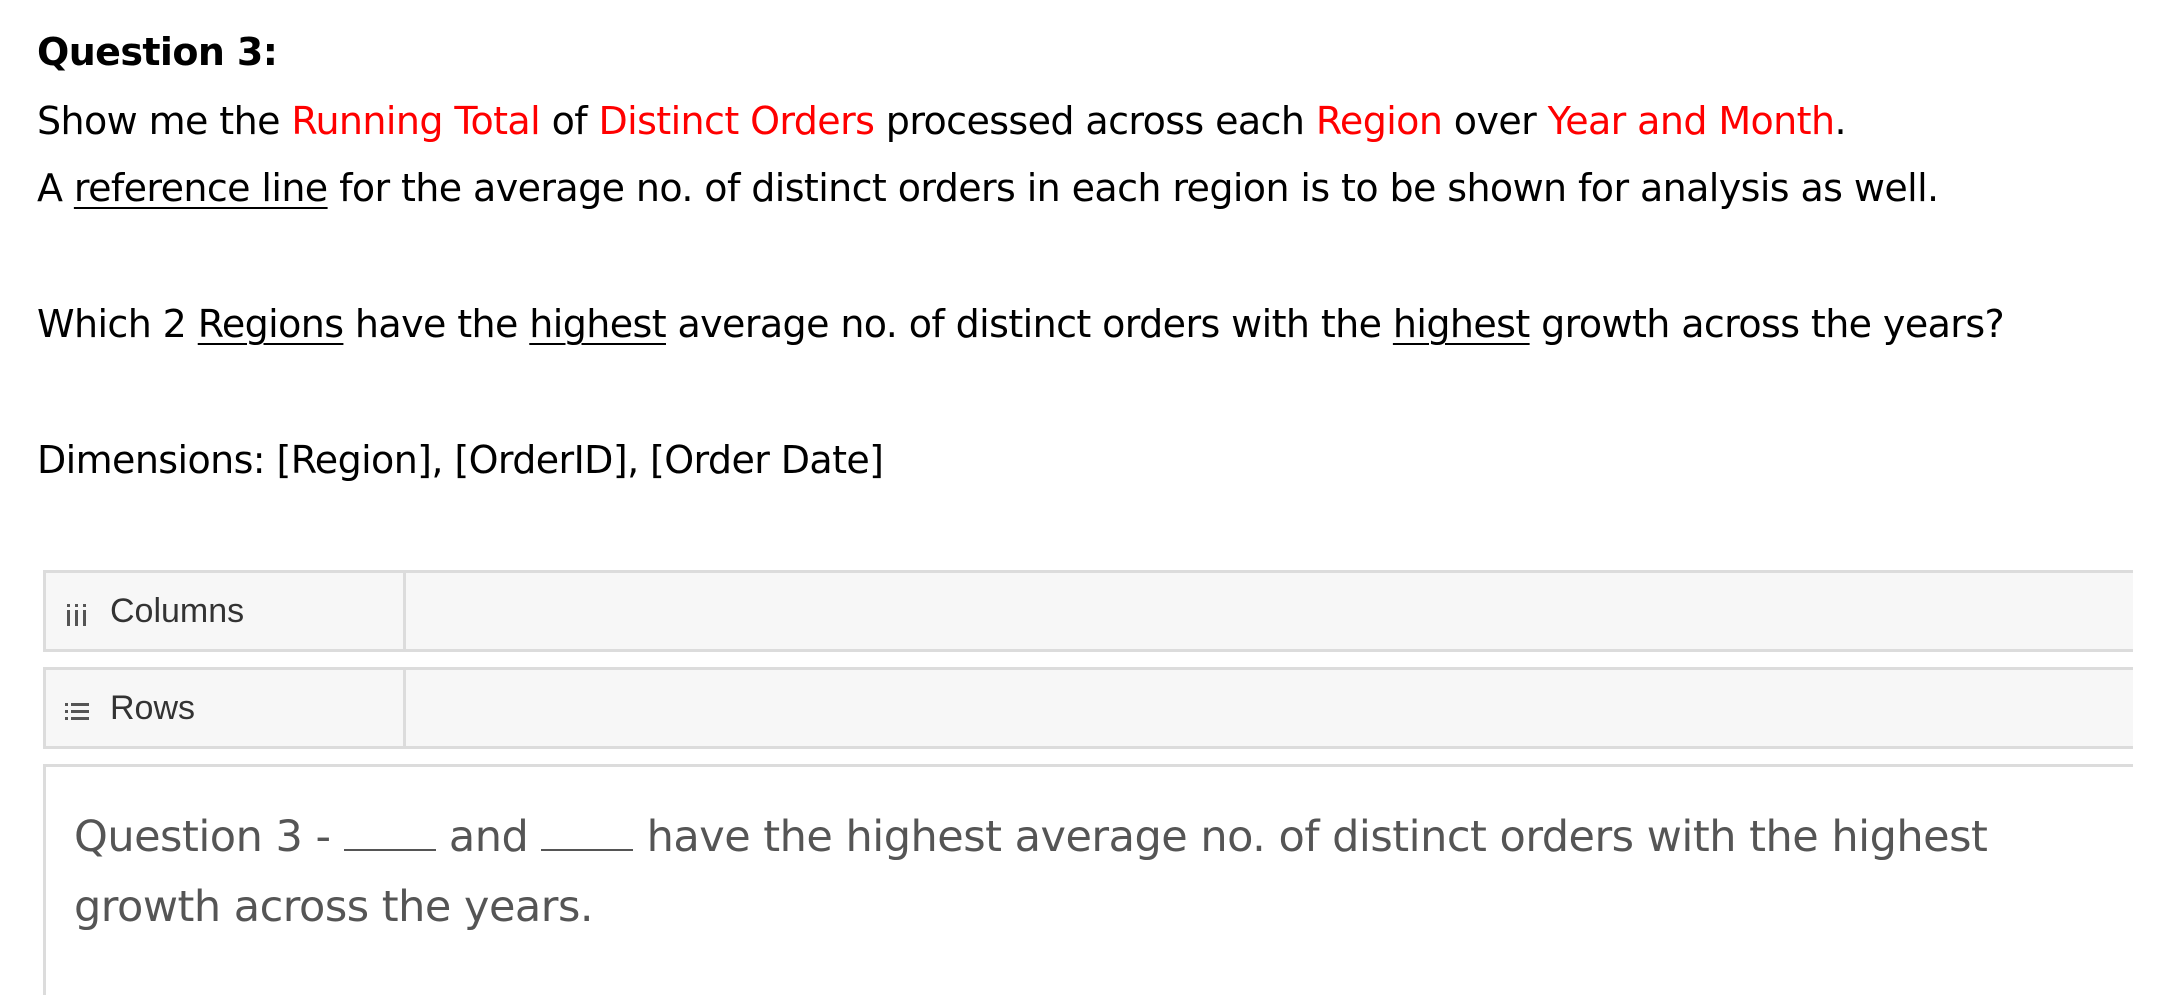 The height and width of the screenshot is (995, 2166). I want to click on underline-highest-2: highest, so click(1461, 324).